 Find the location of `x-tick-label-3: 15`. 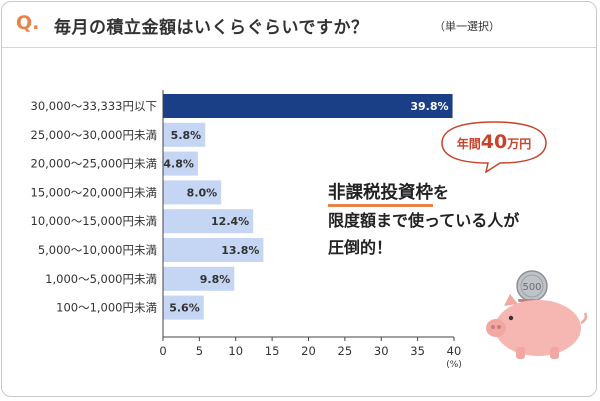

x-tick-label-3: 15 is located at coordinates (272, 351).